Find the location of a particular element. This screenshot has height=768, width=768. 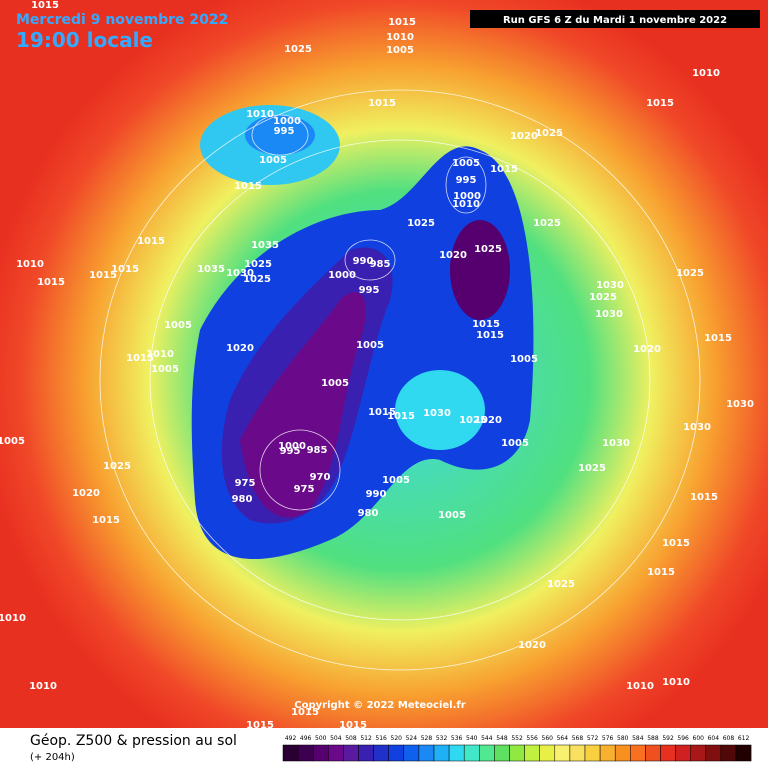

footer-title: Géop. Z500 & pression au sol is located at coordinates (133, 741).